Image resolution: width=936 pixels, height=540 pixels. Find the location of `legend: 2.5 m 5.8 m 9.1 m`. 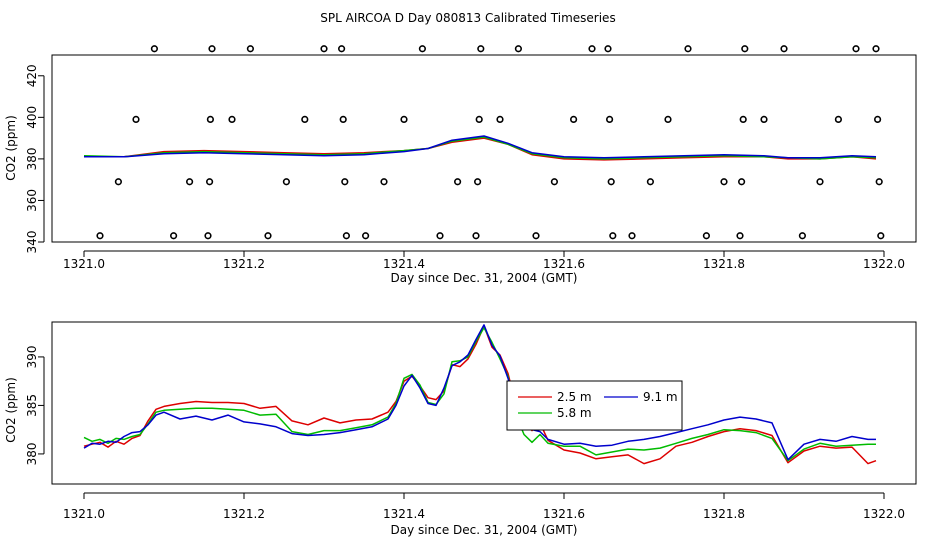

legend: 2.5 m 5.8 m 9.1 m is located at coordinates (594, 405).